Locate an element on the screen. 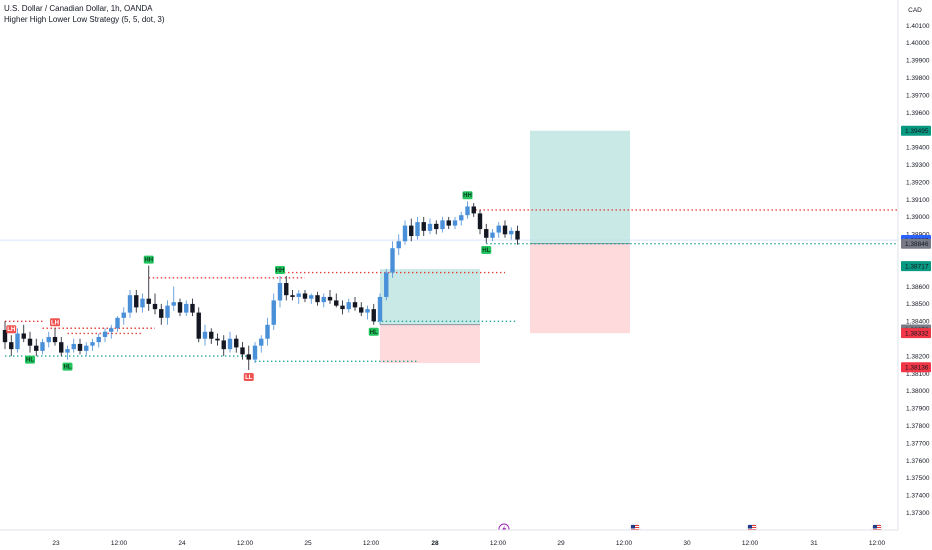  pivot-hh: HH is located at coordinates (467, 195).